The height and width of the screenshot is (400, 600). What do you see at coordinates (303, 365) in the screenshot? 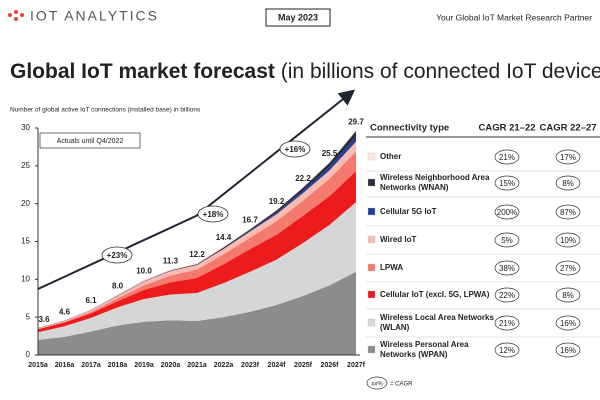
I see `x-tick-label: 2025f` at bounding box center [303, 365].